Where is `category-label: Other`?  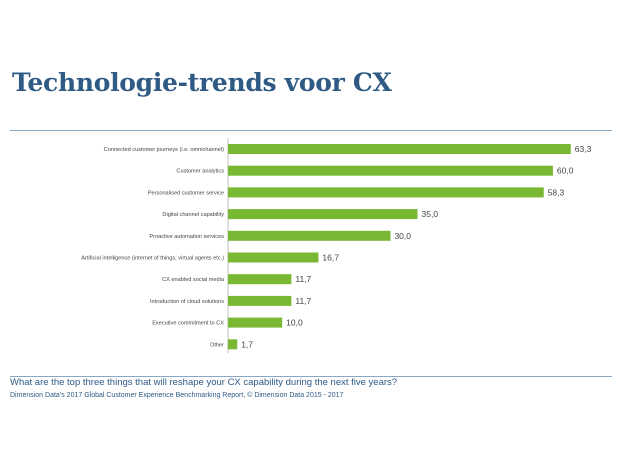
category-label: Other is located at coordinates (217, 345).